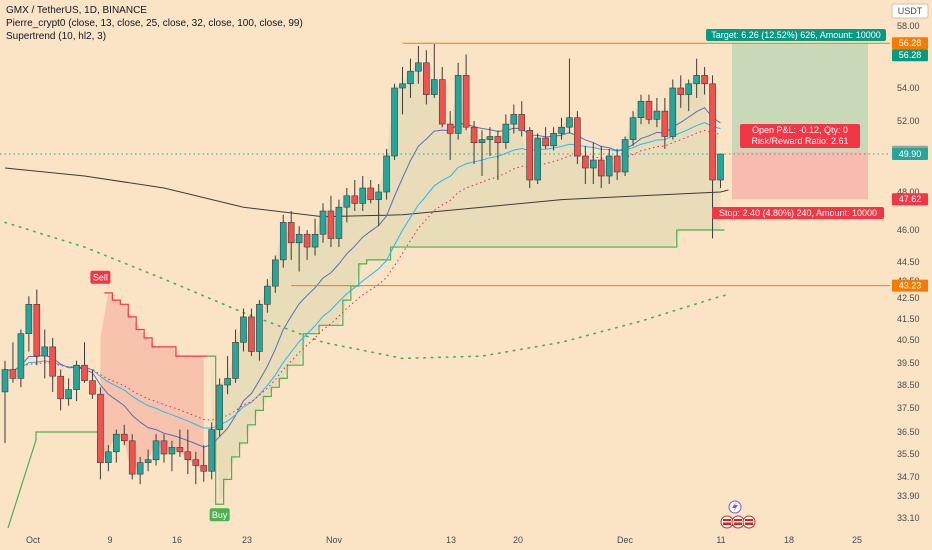 This screenshot has height=550, width=932. I want to click on supertrend-indicator-label: Supertrend (10, hl2, 3), so click(56, 36).